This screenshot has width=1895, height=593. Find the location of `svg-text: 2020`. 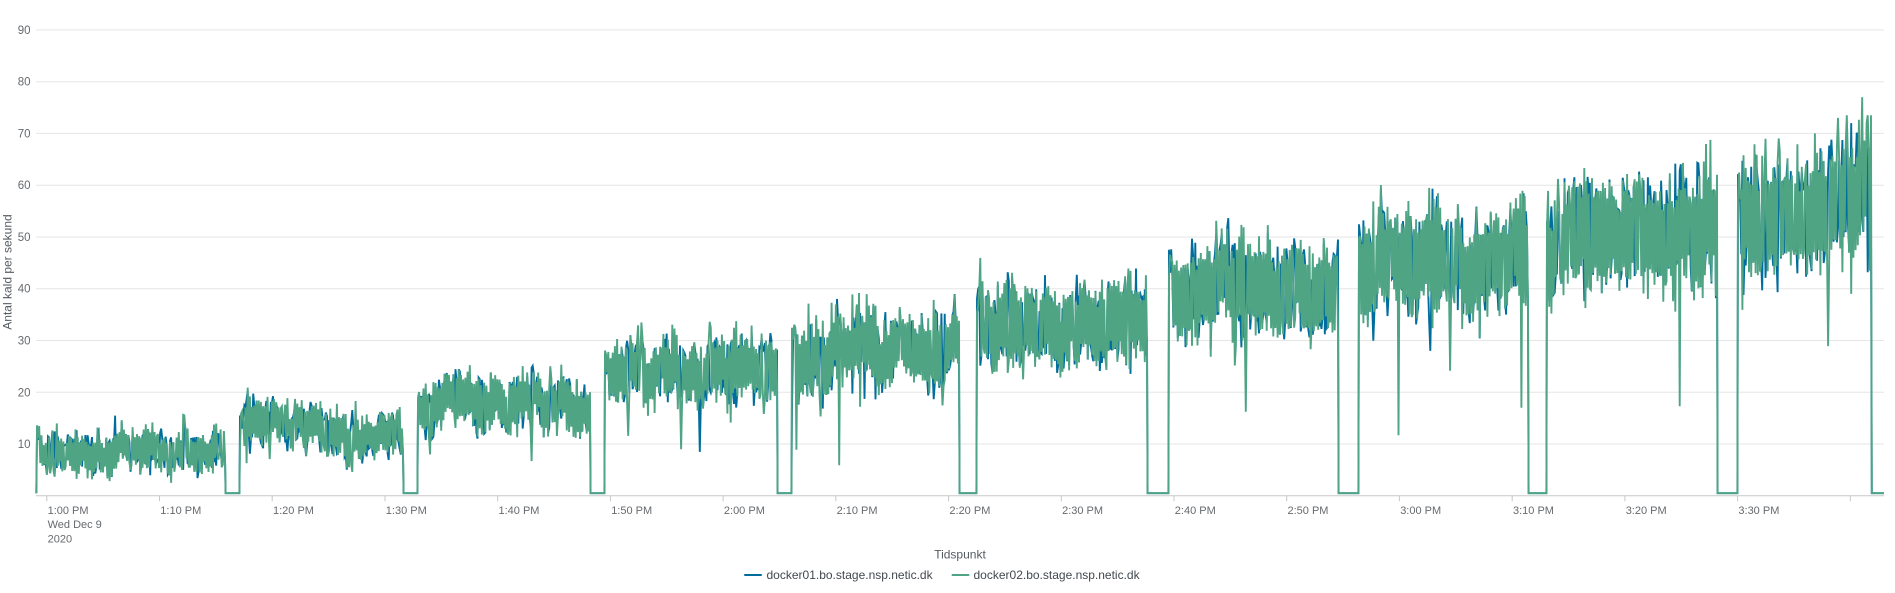

svg-text: 2020 is located at coordinates (60, 539).